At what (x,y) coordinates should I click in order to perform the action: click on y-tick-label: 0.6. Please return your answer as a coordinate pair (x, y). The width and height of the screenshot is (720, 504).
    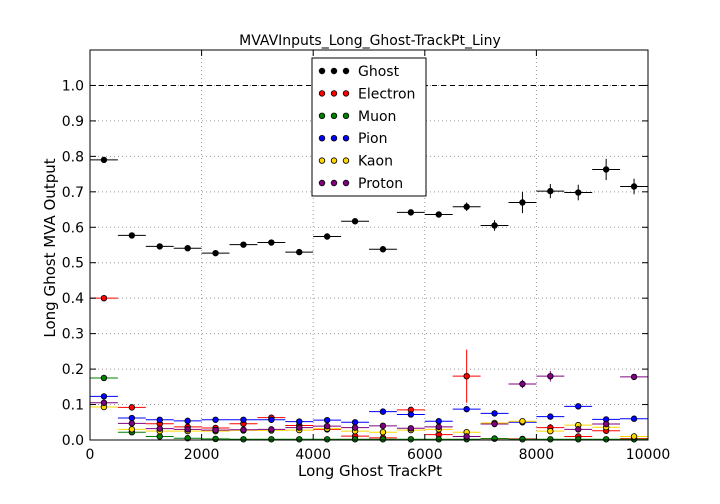
    Looking at the image, I should click on (73, 228).